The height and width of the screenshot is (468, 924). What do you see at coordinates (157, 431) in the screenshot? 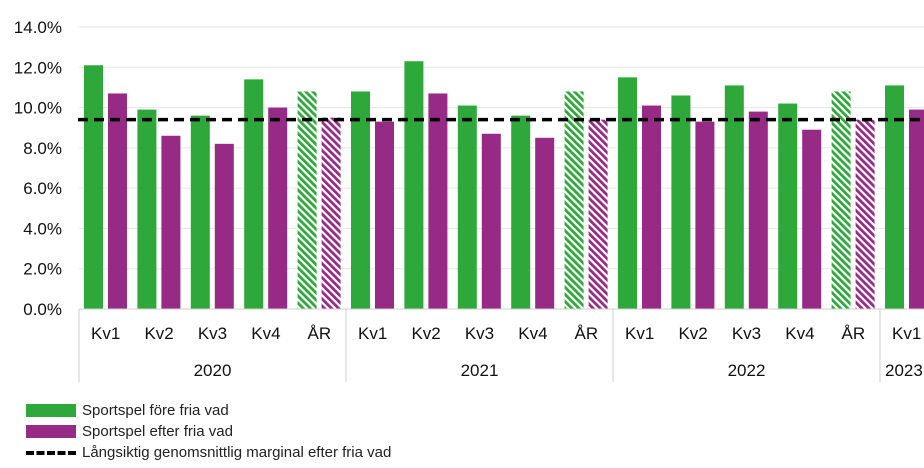
I see `legend-label-after: Sportspel efter fria vad` at bounding box center [157, 431].